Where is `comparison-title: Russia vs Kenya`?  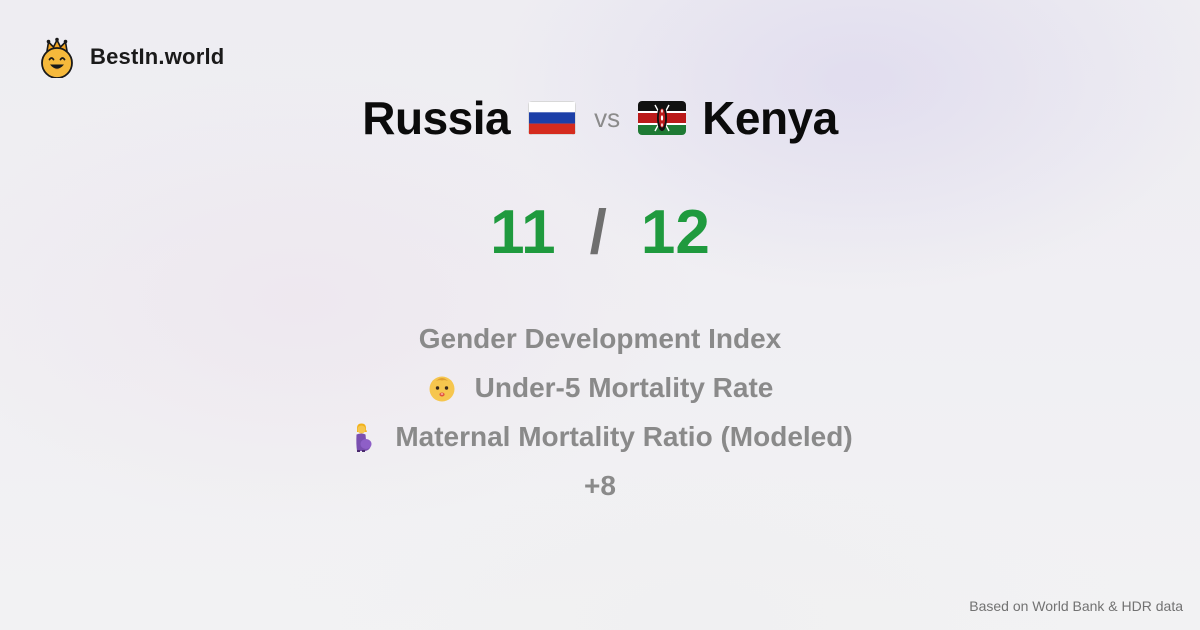 comparison-title: Russia vs Kenya is located at coordinates (600, 118).